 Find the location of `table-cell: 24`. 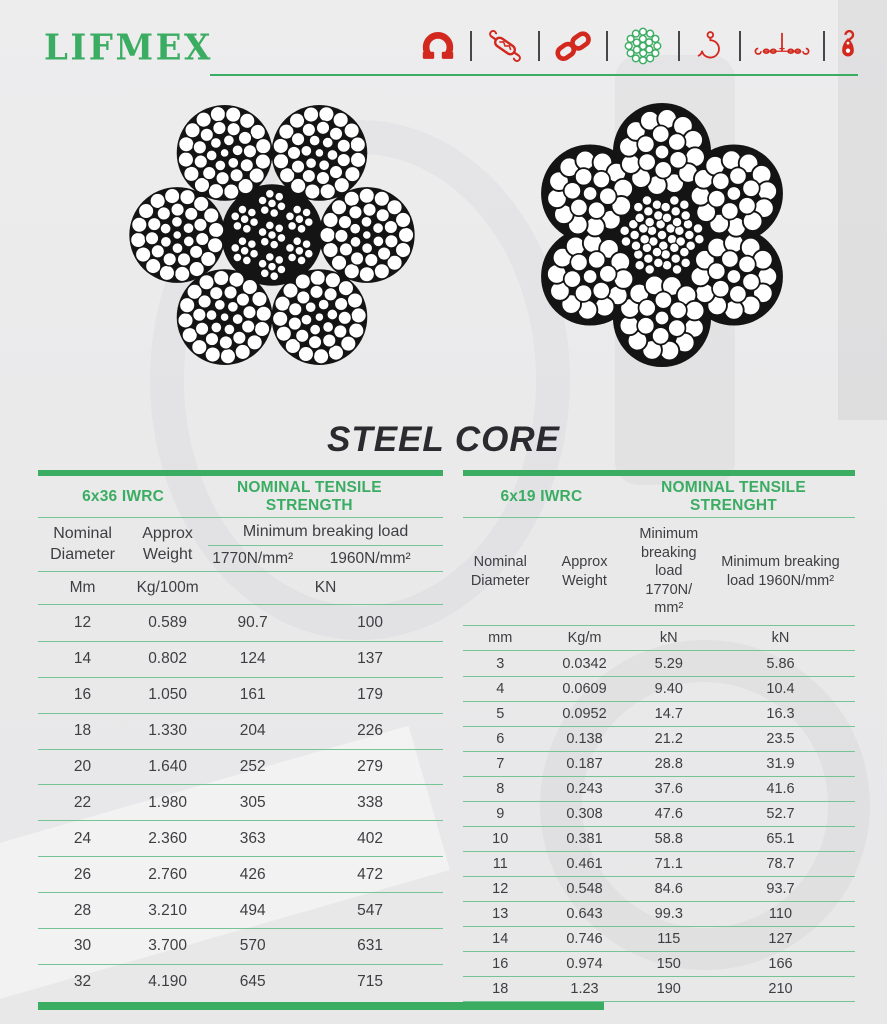

table-cell: 24 is located at coordinates (82, 838).